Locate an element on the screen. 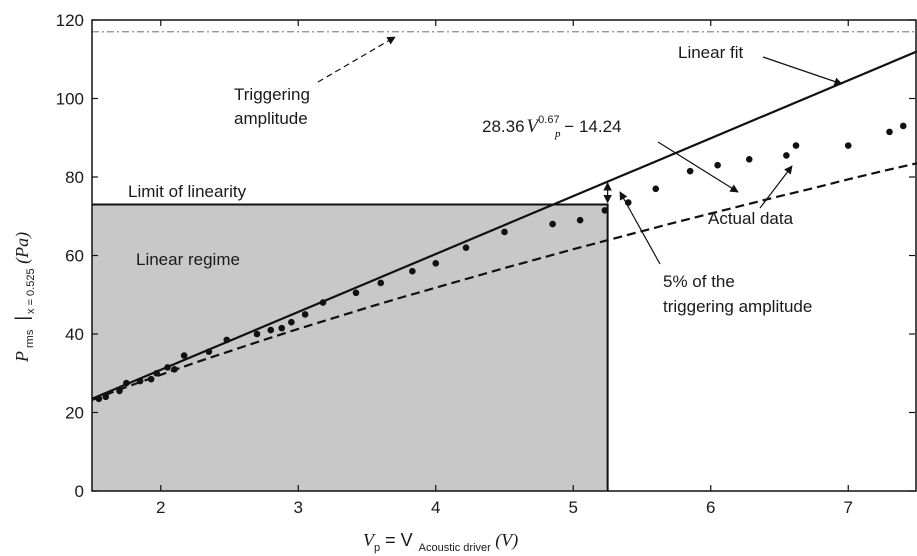 Image resolution: width=917 pixels, height=556 pixels. five-percent-label-line1: 5% of the is located at coordinates (699, 281).